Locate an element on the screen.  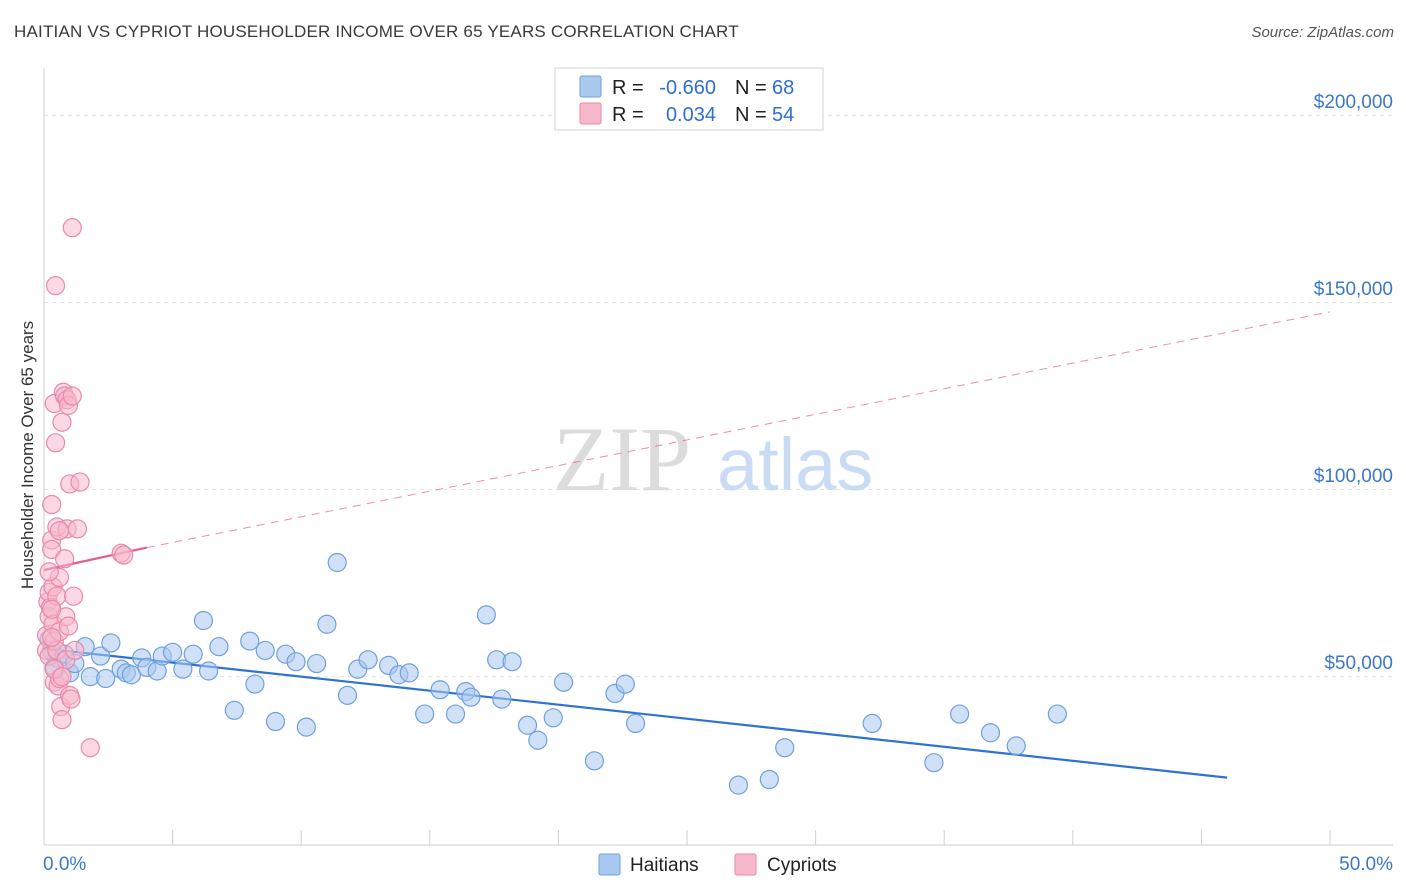
trend-line-haitians is located at coordinates (635, 713).